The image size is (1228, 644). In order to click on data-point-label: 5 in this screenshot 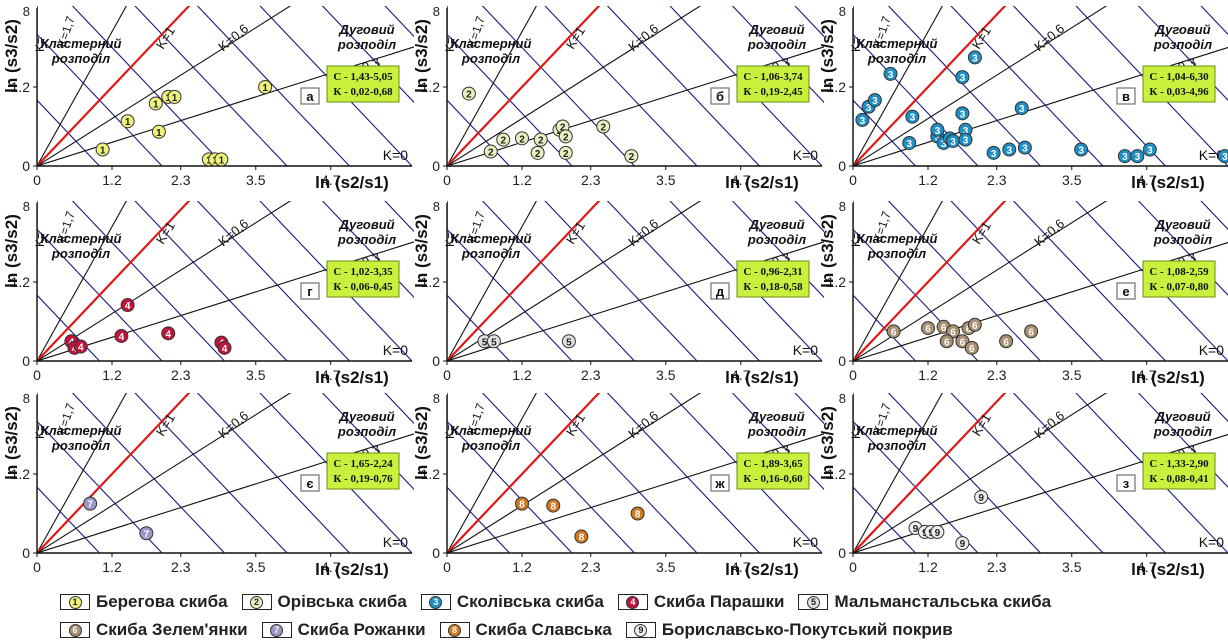, I will do `click(569, 342)`.